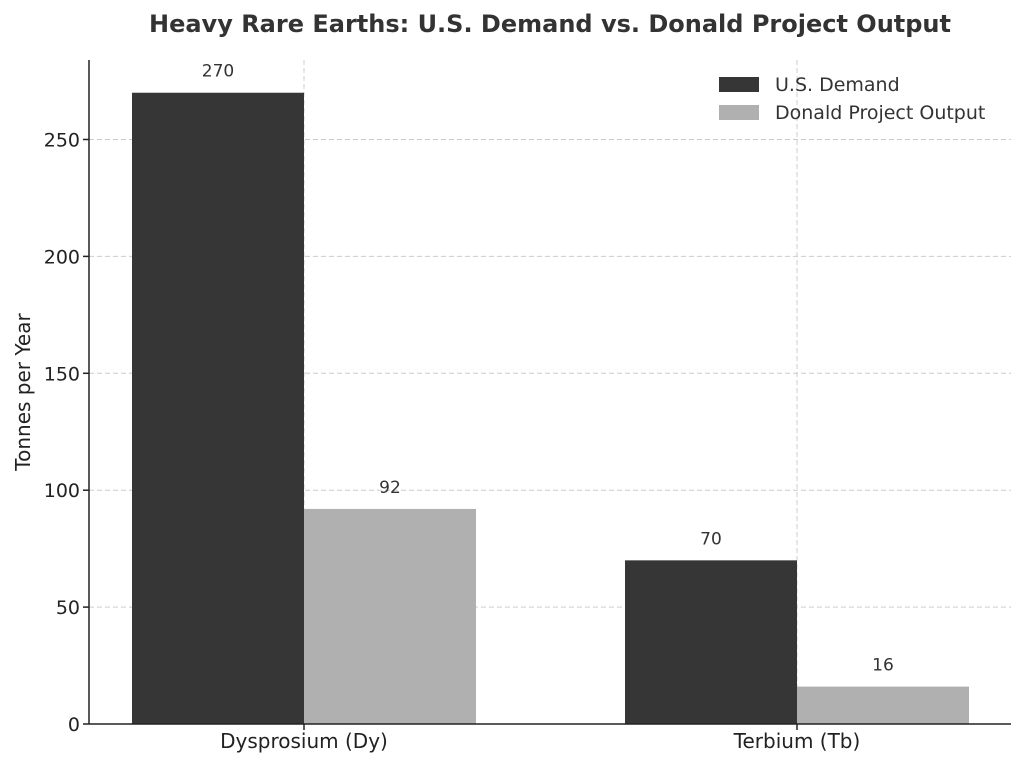 The height and width of the screenshot is (765, 1024). I want to click on data-label: 70, so click(711, 539).